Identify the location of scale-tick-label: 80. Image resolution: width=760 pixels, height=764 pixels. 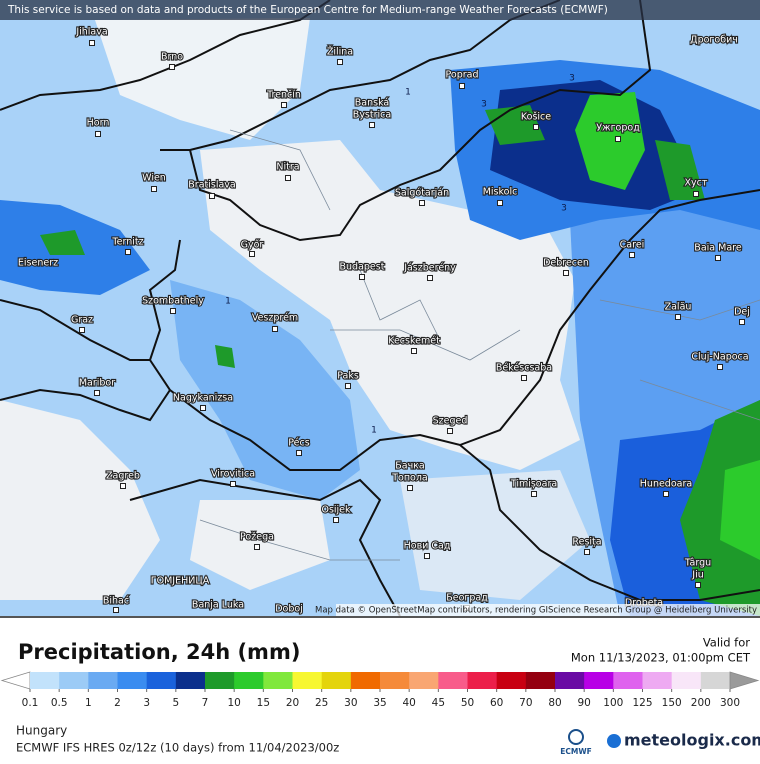
(554, 703).